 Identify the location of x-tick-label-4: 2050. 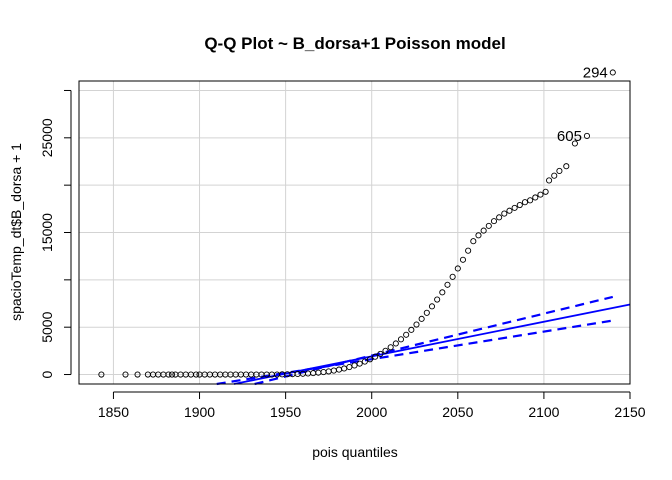
(457, 412).